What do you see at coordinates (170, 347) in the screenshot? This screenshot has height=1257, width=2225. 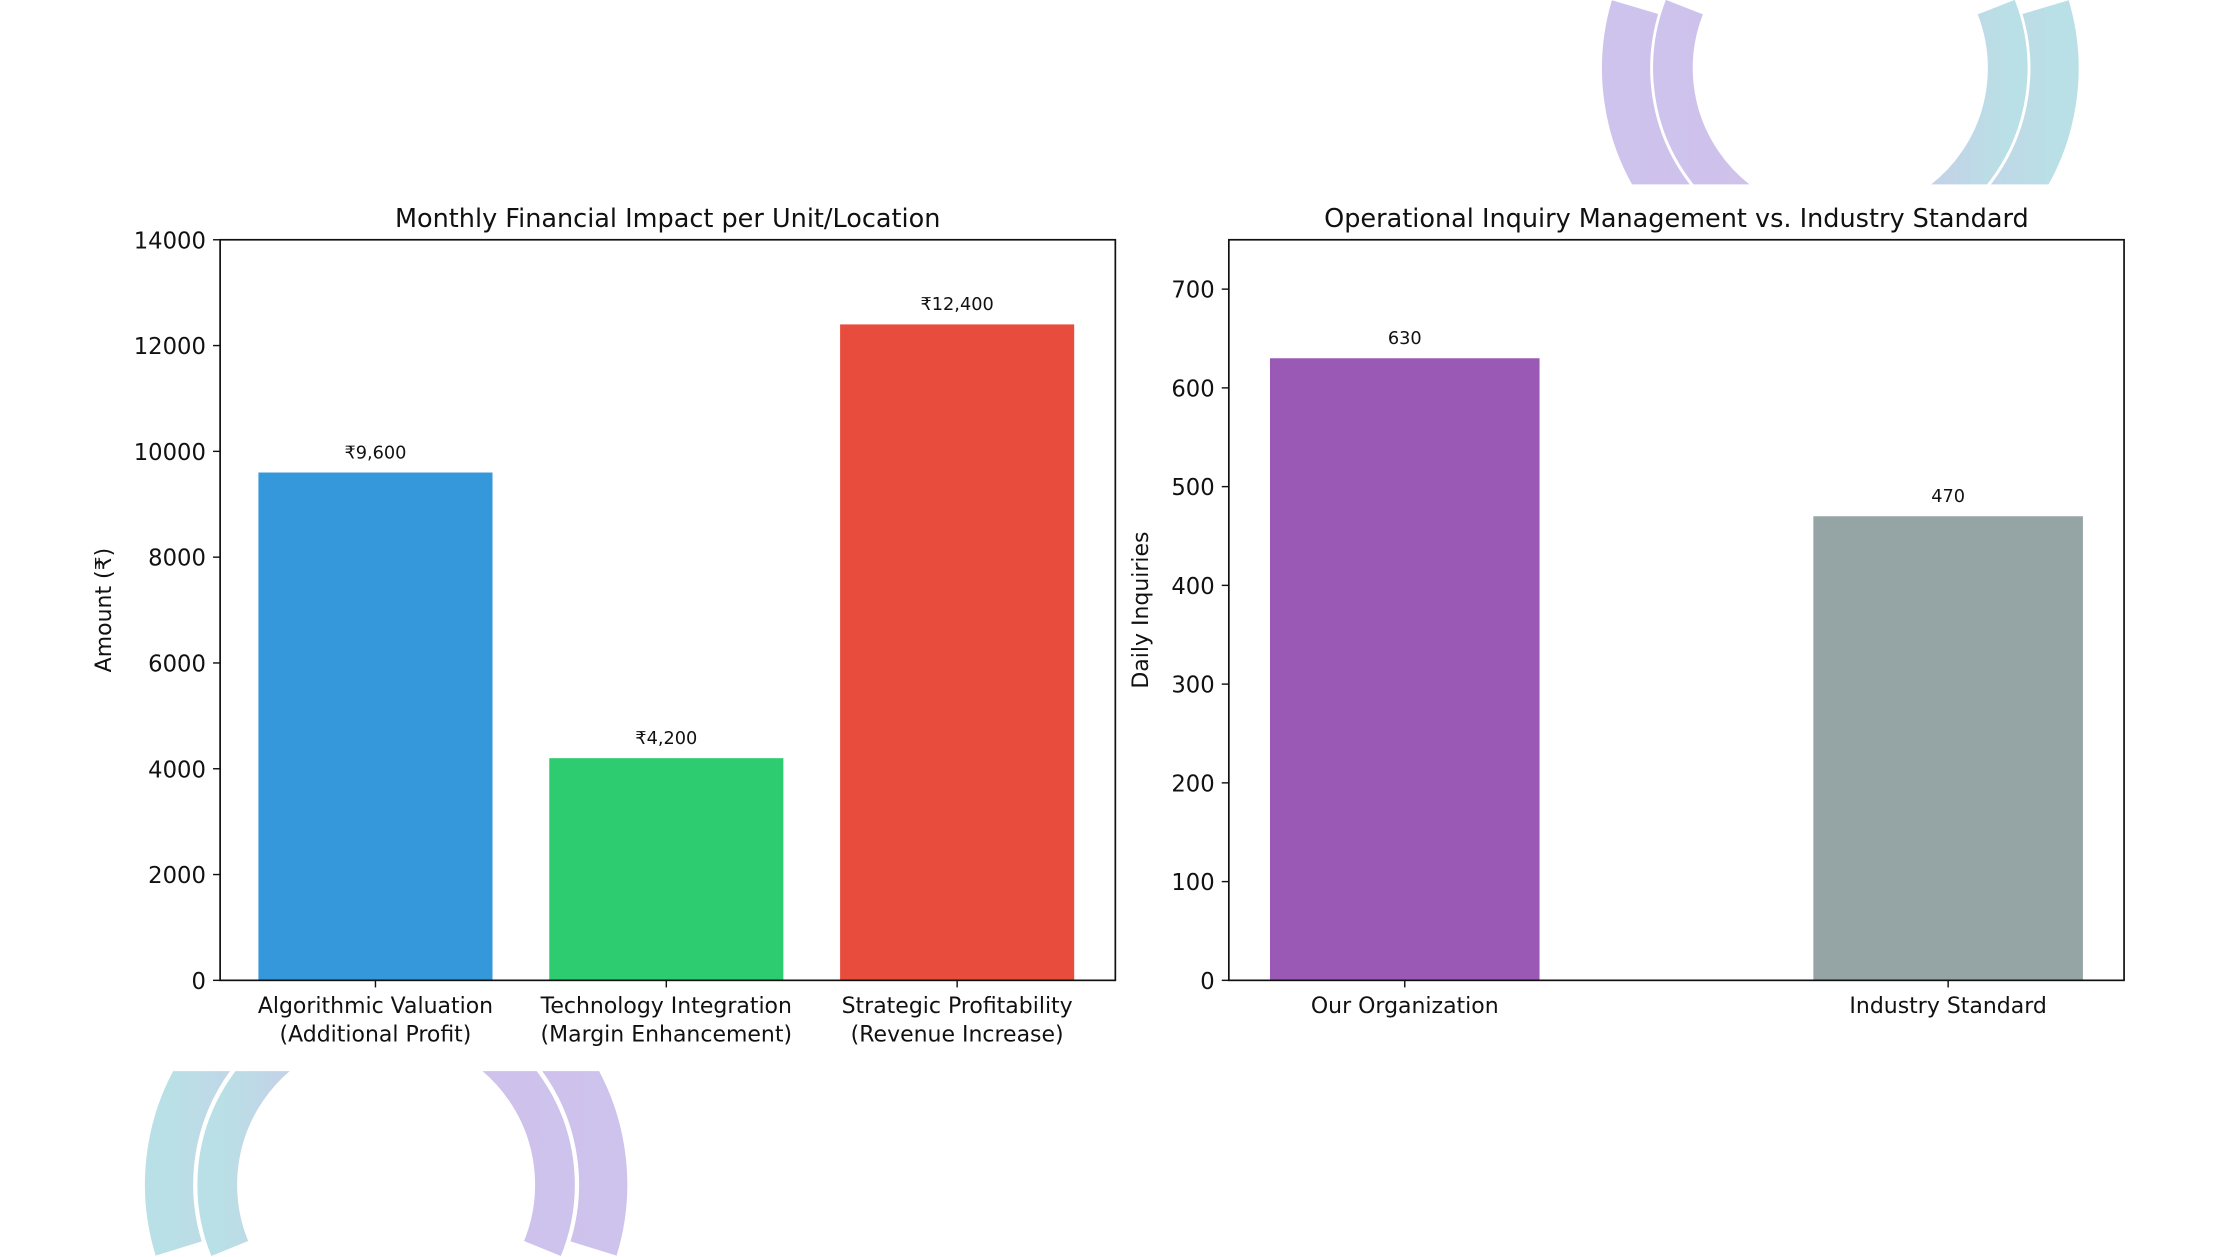 I see `y-tick-label: 12000` at bounding box center [170, 347].